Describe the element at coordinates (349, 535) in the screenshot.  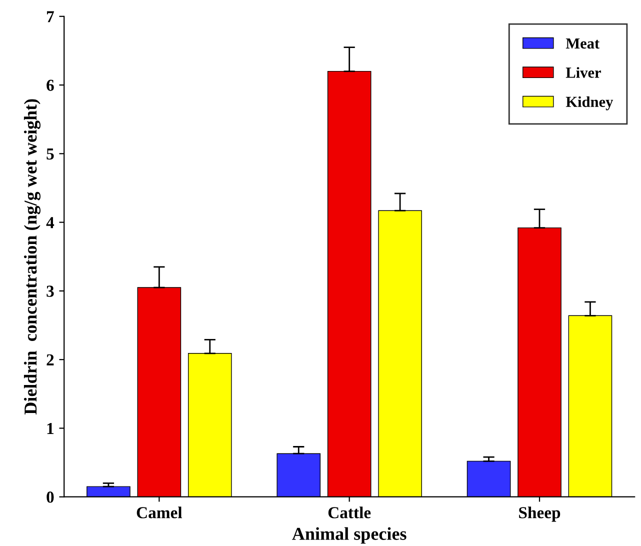
I see `x-axis-title: Animal species` at that location.